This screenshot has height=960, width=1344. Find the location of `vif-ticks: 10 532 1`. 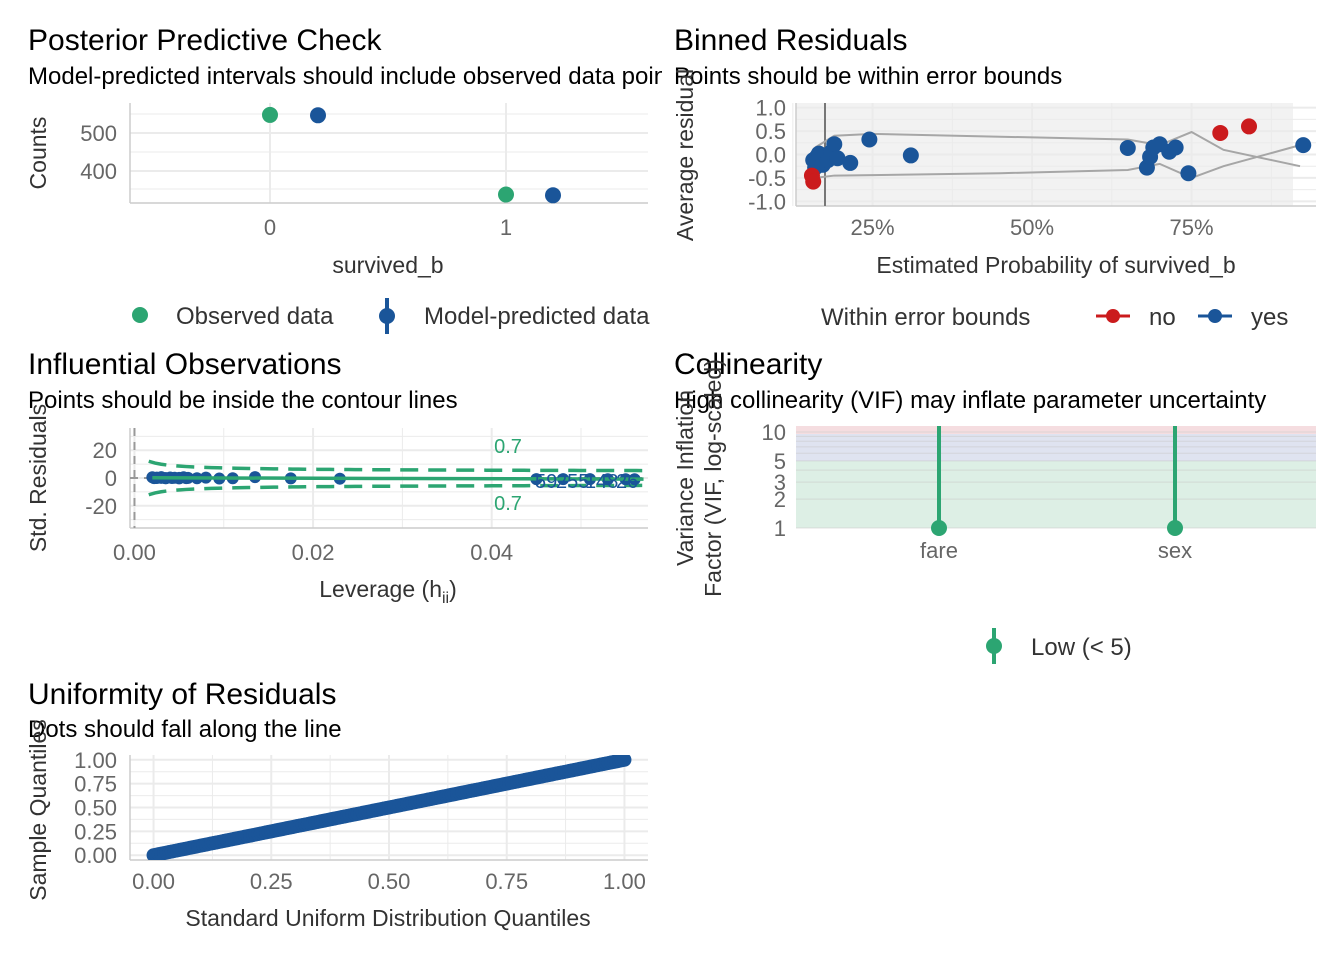

vif-ticks: 10 532 1 is located at coordinates (774, 480).